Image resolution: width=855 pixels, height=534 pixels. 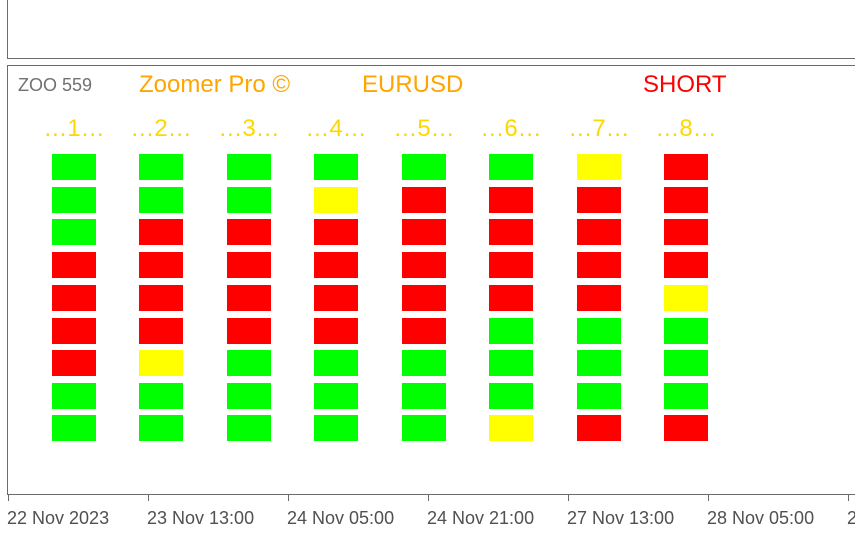 What do you see at coordinates (215, 84) in the screenshot?
I see `indicator-title: Zoomer Pro ©` at bounding box center [215, 84].